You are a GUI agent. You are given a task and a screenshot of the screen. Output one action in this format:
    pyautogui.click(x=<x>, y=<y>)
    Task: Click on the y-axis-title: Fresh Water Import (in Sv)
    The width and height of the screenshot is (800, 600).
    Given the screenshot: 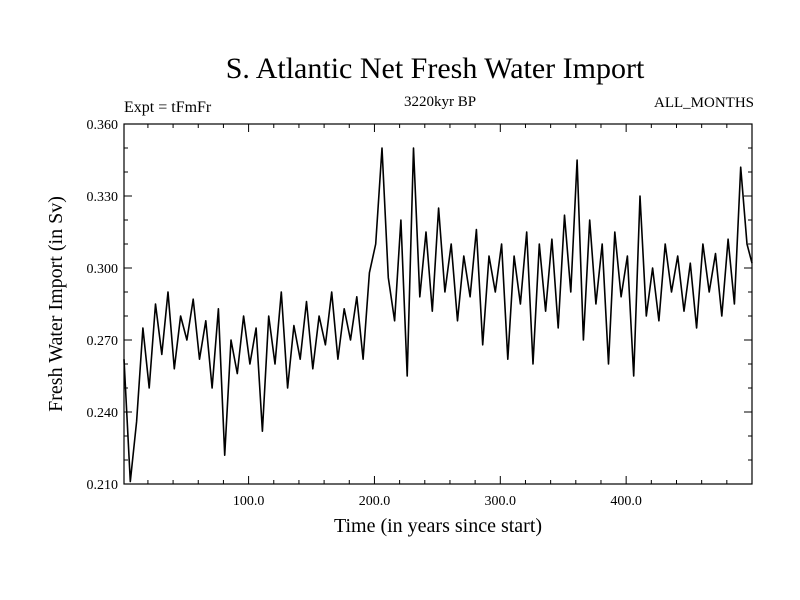 What is the action you would take?
    pyautogui.click(x=56, y=304)
    